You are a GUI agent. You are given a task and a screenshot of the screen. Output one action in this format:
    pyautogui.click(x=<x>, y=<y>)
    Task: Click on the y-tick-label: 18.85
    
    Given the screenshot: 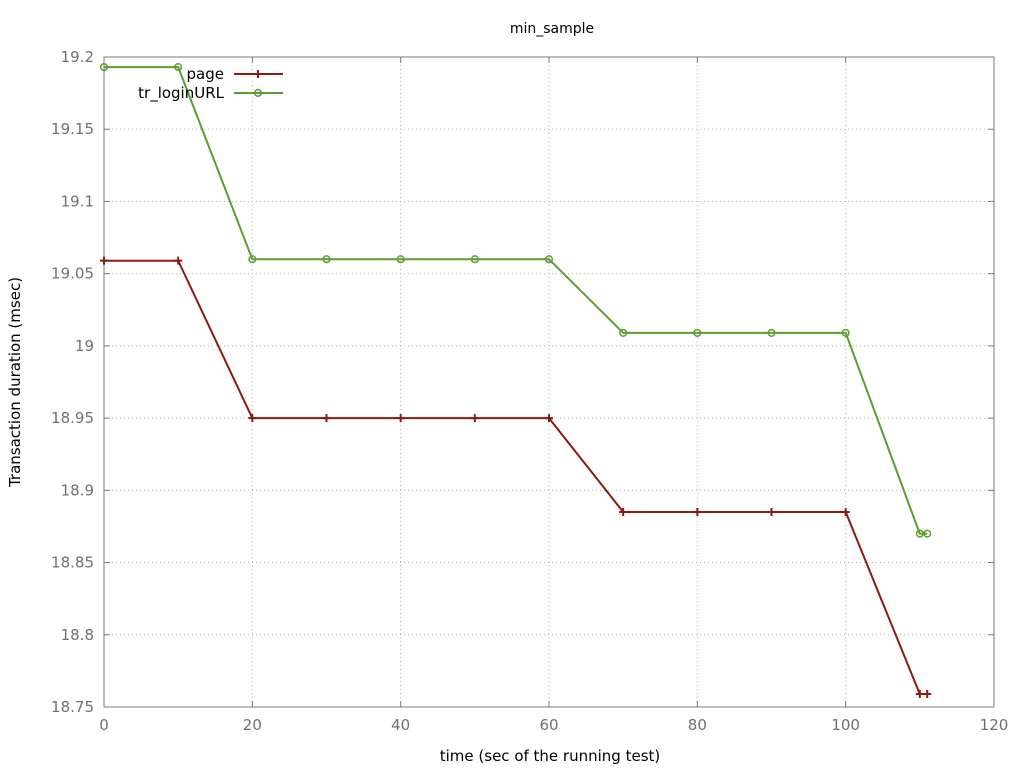 What is the action you would take?
    pyautogui.click(x=72, y=563)
    